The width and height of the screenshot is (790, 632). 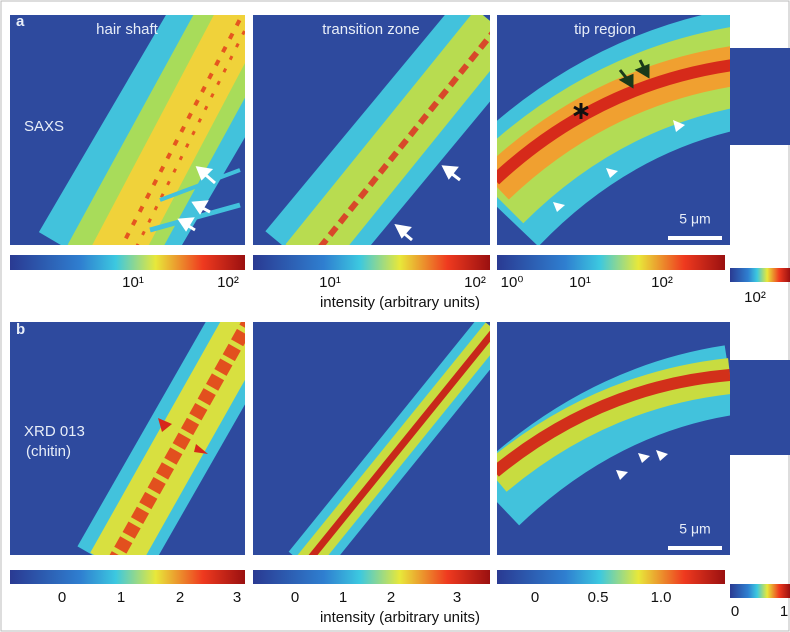 What do you see at coordinates (598, 597) in the screenshot?
I see `colorbar-tick-label: 0.5` at bounding box center [598, 597].